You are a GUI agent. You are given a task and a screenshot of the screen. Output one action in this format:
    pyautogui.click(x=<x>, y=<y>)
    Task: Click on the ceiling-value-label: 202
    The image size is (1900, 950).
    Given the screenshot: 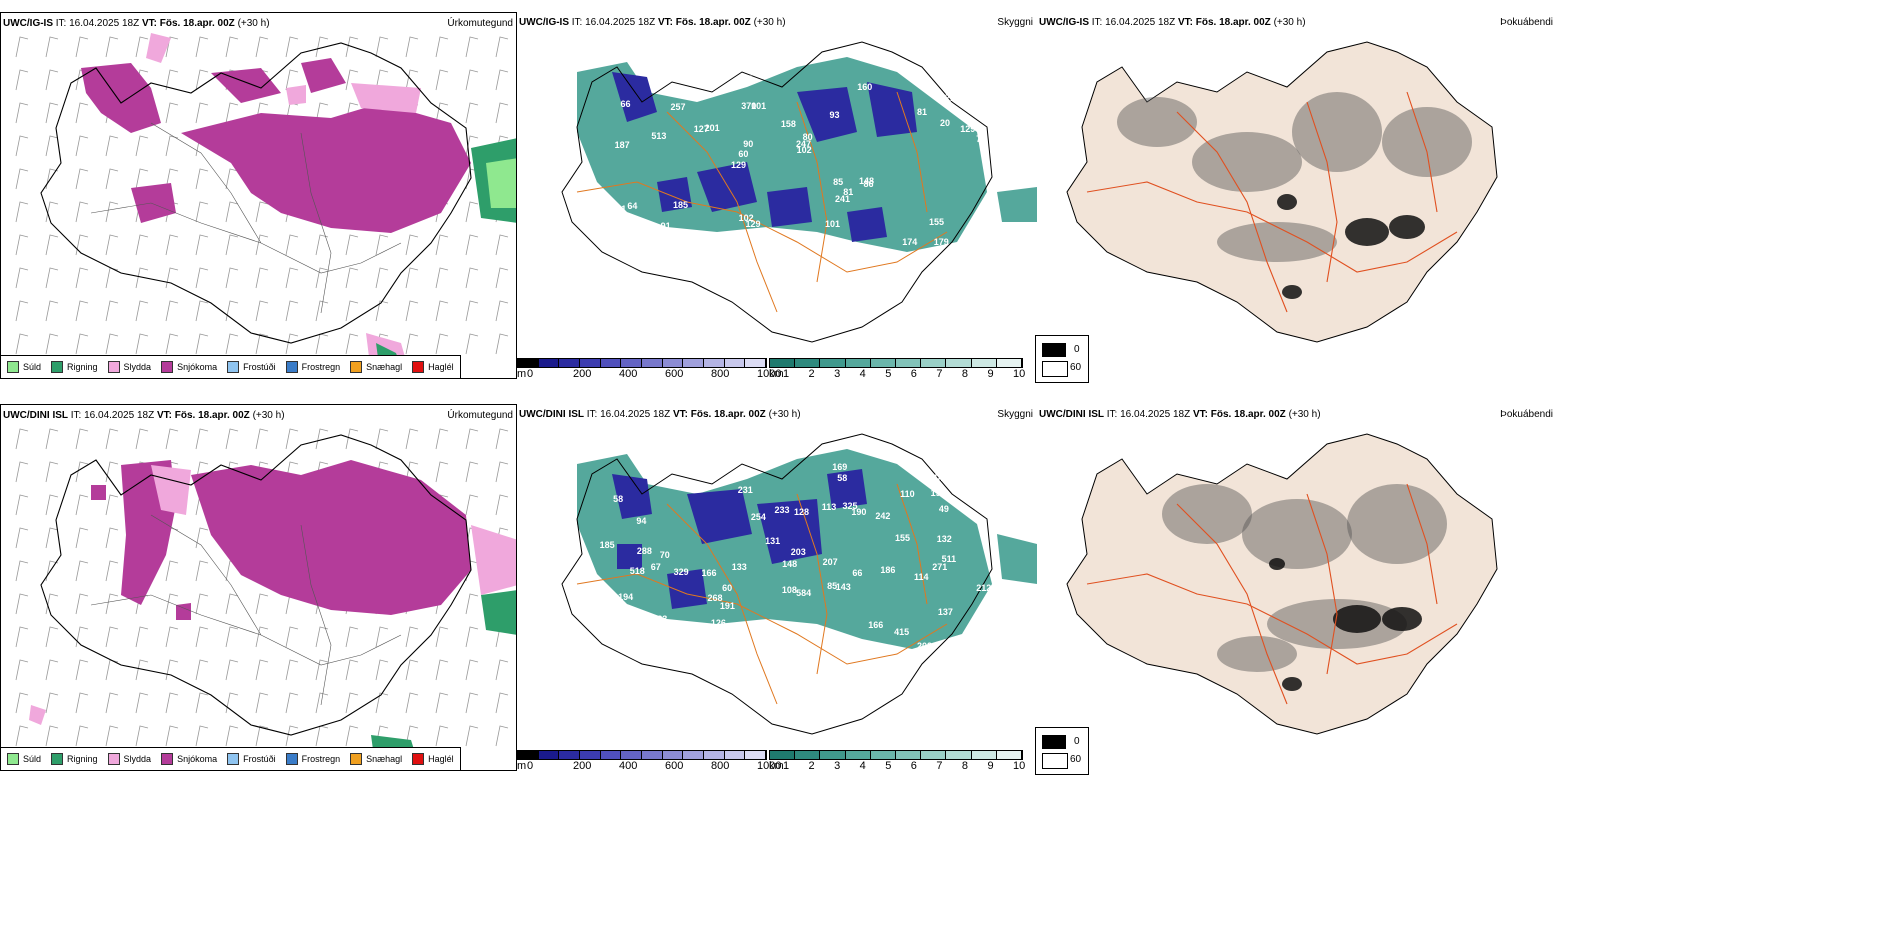 What is the action you would take?
    pyautogui.click(x=924, y=645)
    